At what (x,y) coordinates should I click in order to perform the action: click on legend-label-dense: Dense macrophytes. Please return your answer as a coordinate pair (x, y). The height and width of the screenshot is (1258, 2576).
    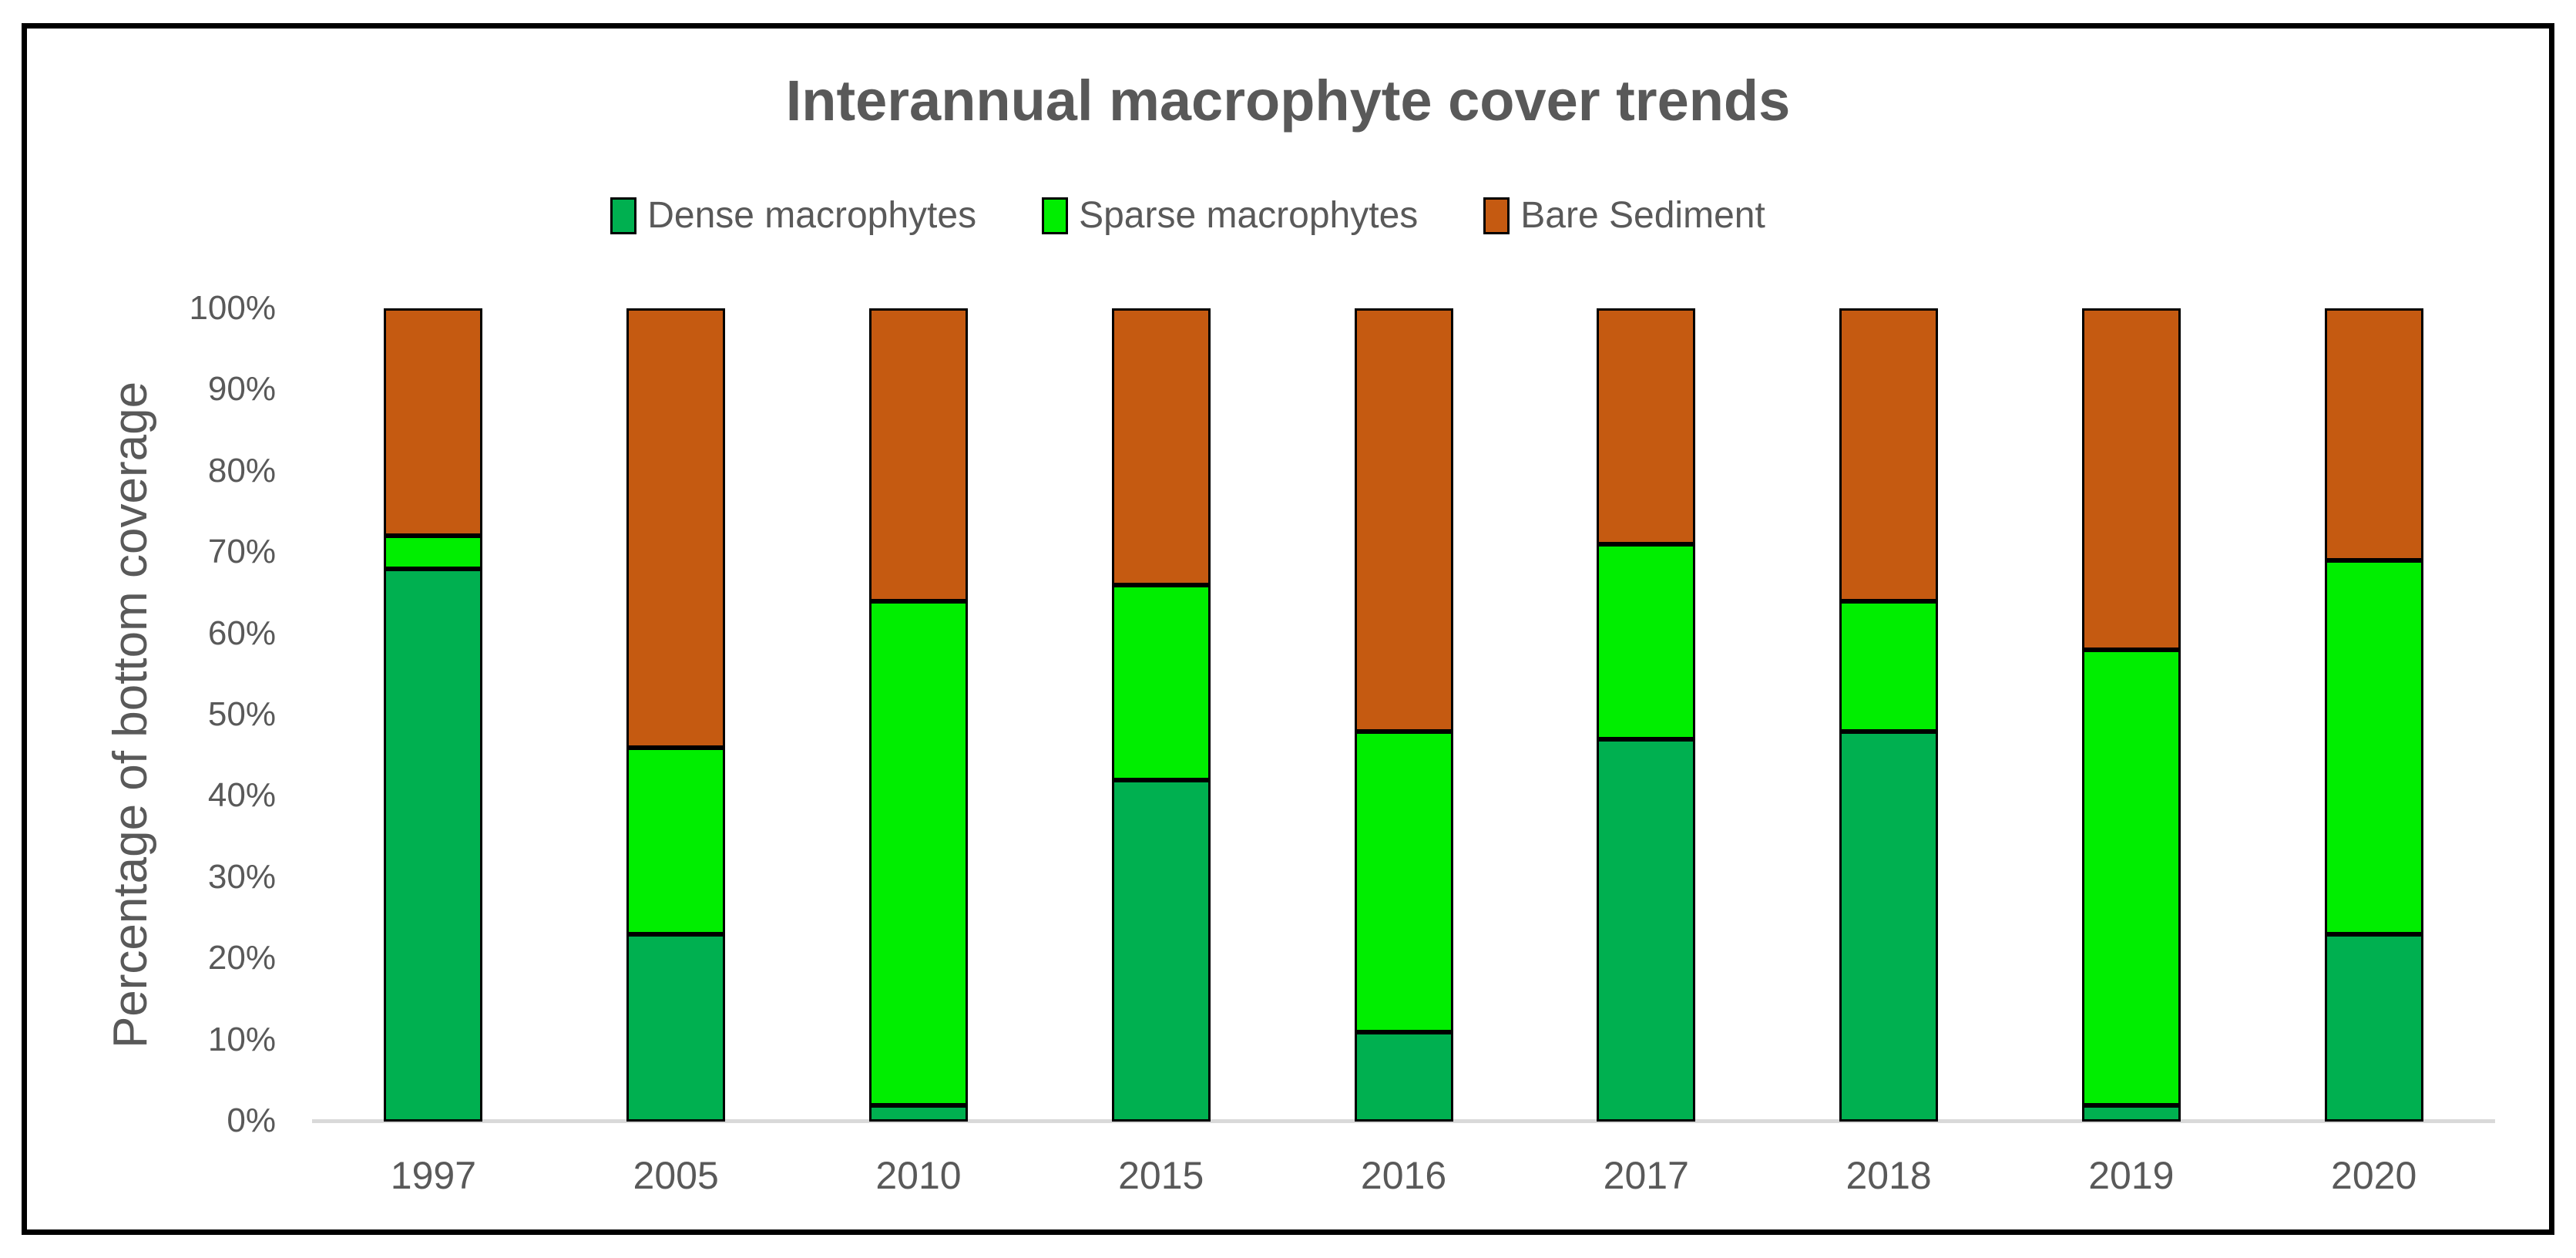
    Looking at the image, I should click on (812, 216).